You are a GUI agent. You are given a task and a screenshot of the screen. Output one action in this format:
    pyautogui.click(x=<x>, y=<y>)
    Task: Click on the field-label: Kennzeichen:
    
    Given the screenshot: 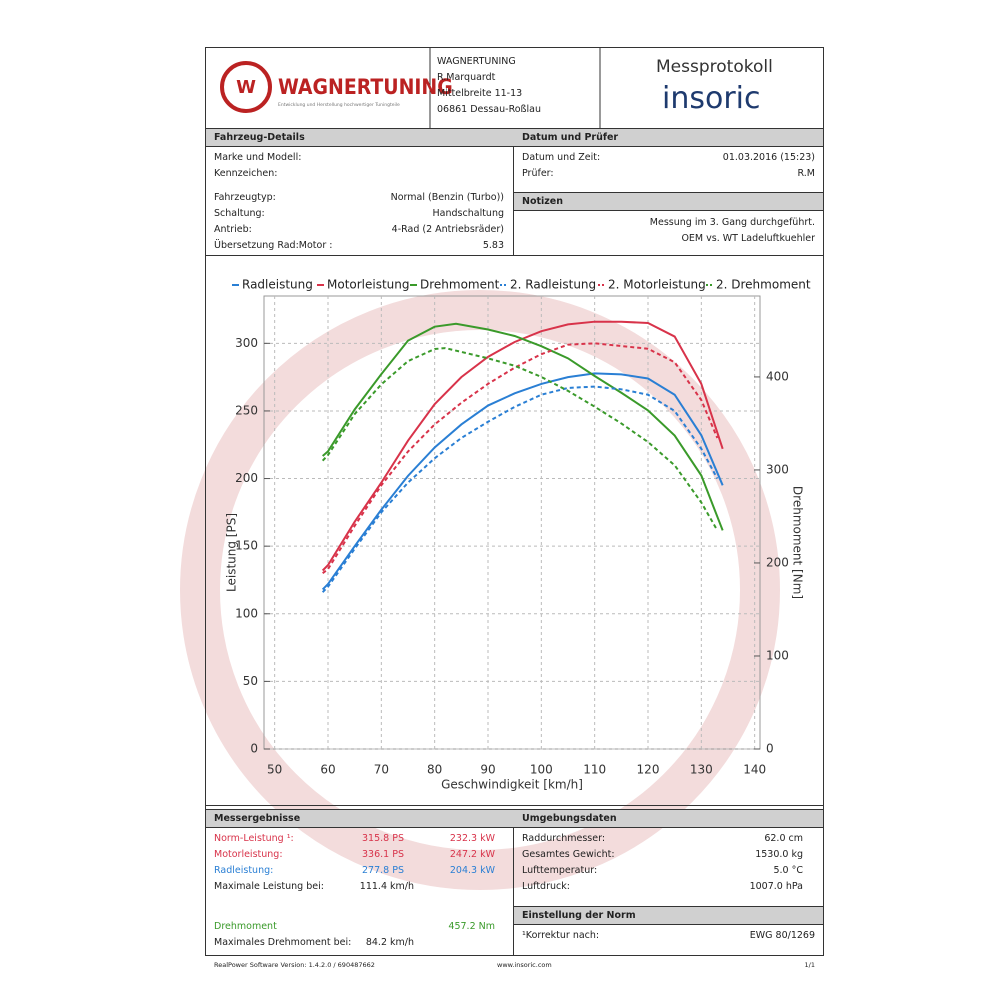 What is the action you would take?
    pyautogui.click(x=246, y=173)
    